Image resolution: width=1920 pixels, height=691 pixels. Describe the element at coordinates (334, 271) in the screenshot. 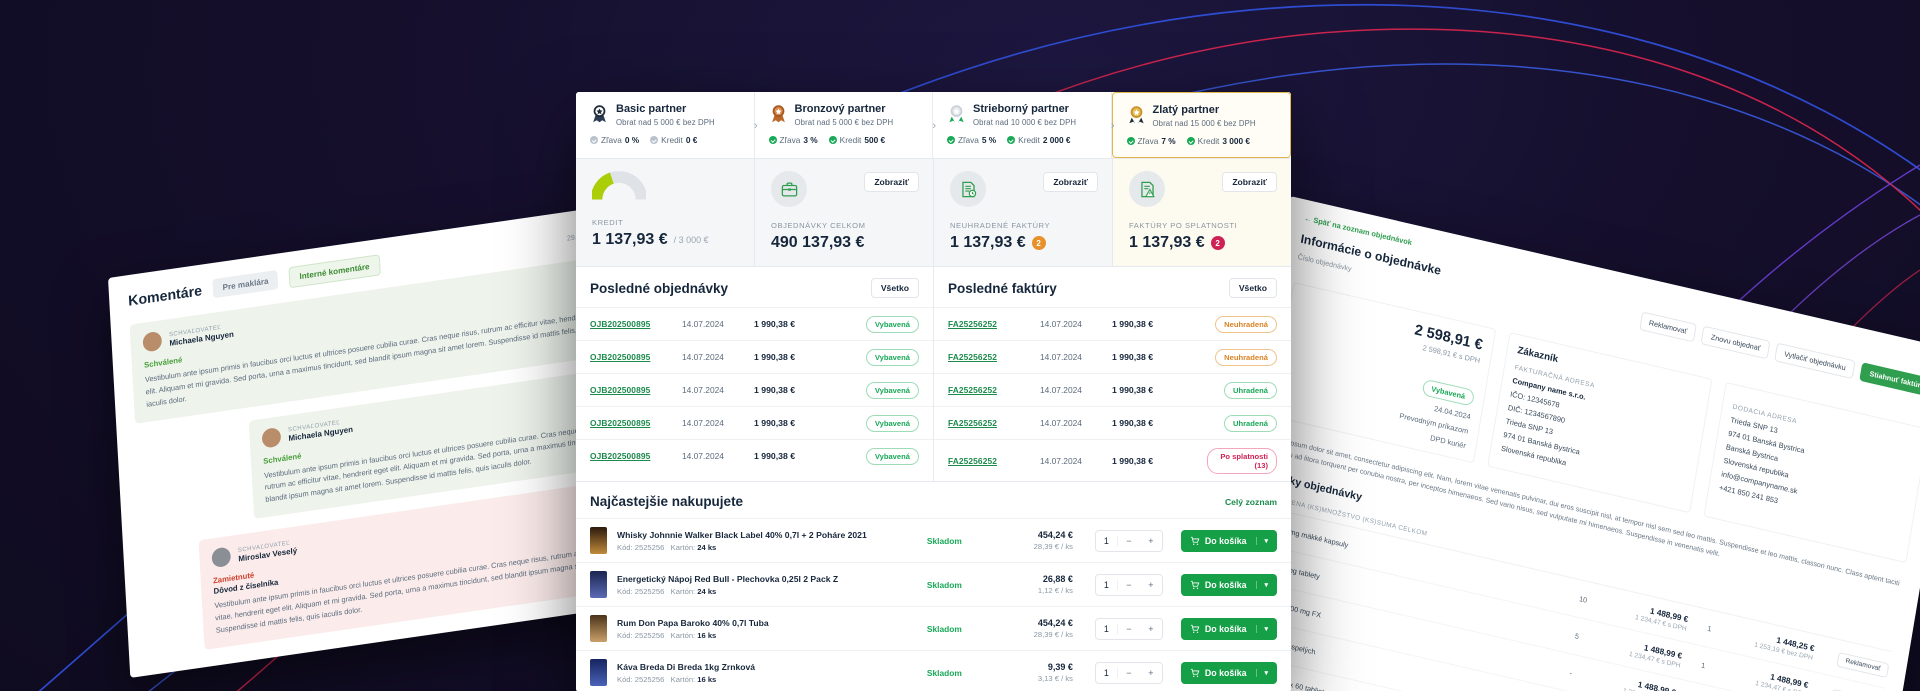

I see `tab-internal-comments: Interné komentáre` at that location.